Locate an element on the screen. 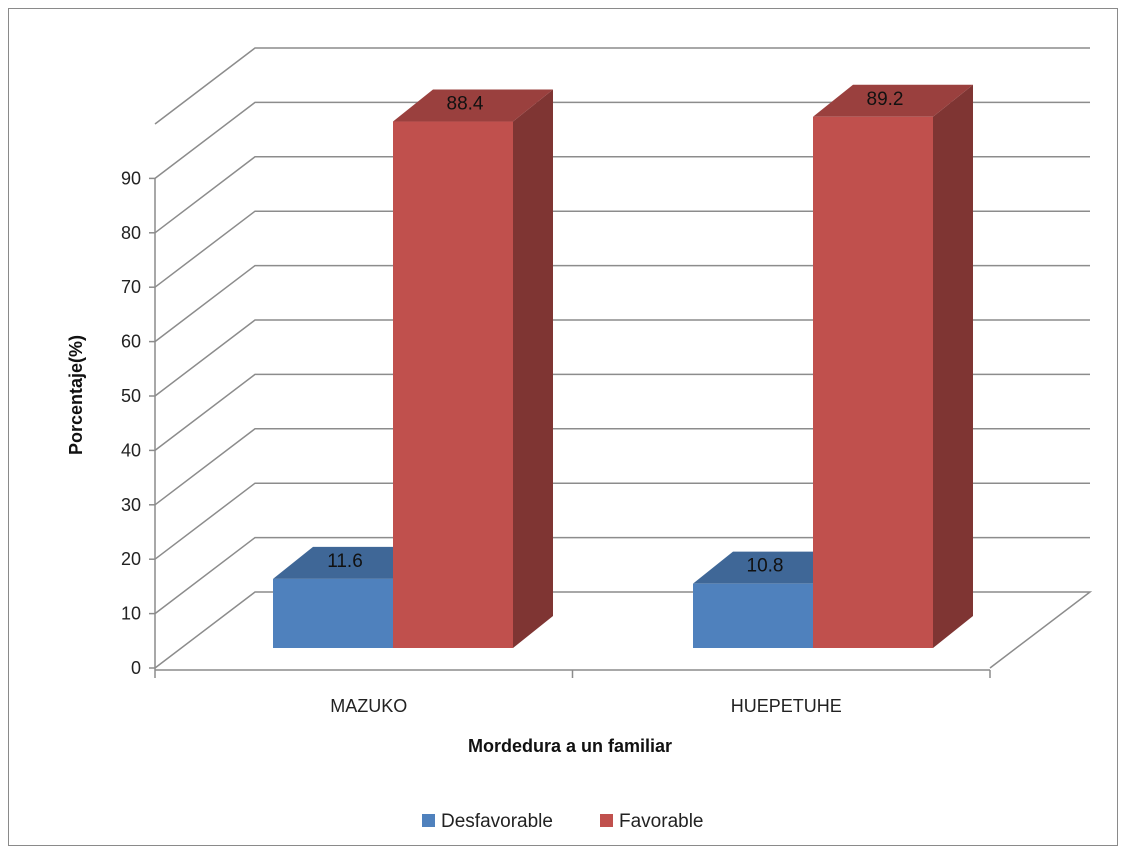 Image resolution: width=1128 pixels, height=853 pixels. y-tick-label-70: 70 is located at coordinates (131, 287).